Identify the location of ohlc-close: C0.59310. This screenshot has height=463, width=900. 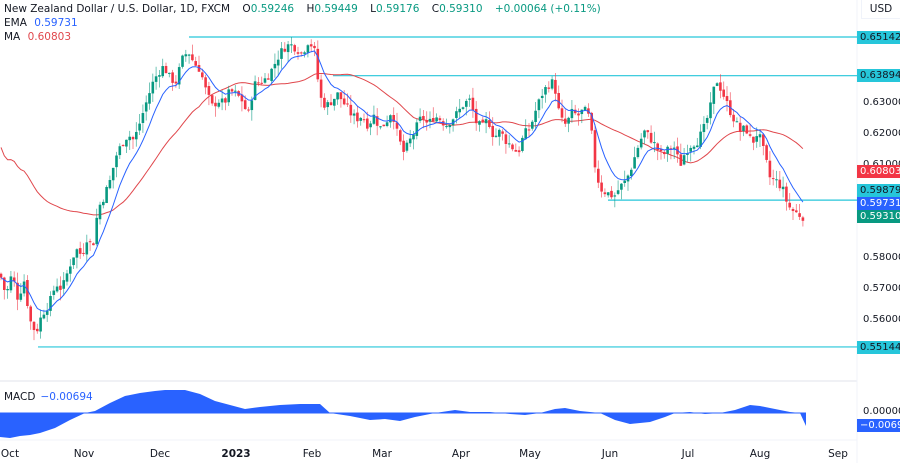
(457, 9).